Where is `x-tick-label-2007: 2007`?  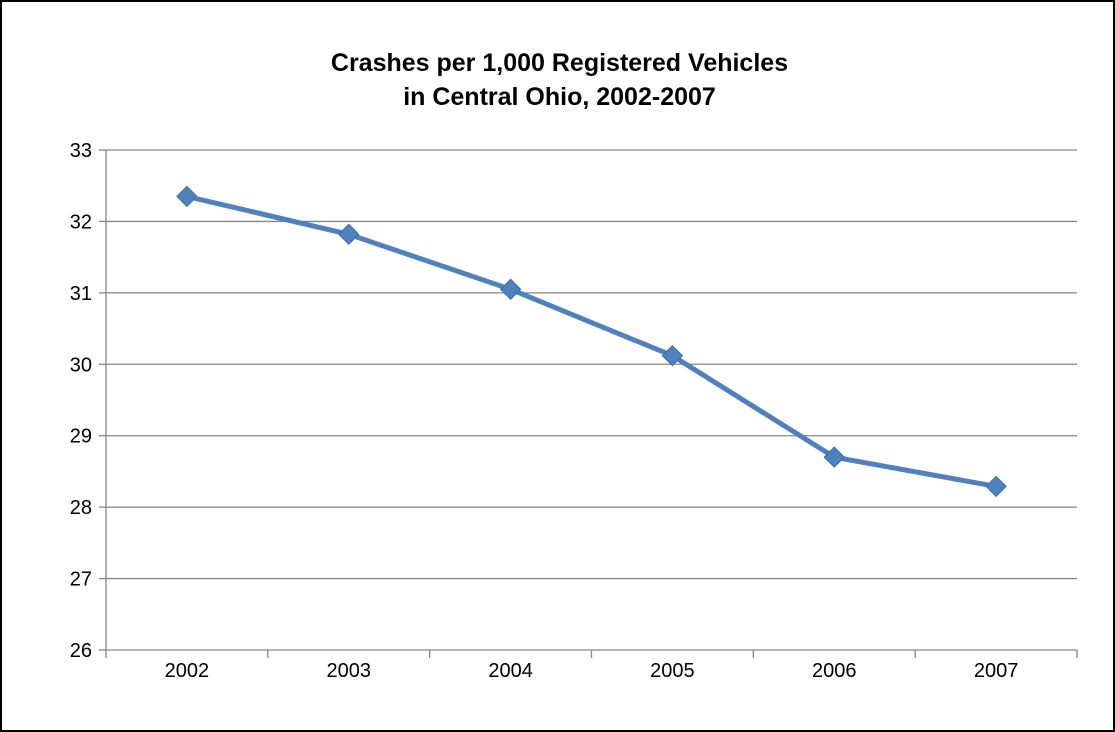
x-tick-label-2007: 2007 is located at coordinates (996, 671).